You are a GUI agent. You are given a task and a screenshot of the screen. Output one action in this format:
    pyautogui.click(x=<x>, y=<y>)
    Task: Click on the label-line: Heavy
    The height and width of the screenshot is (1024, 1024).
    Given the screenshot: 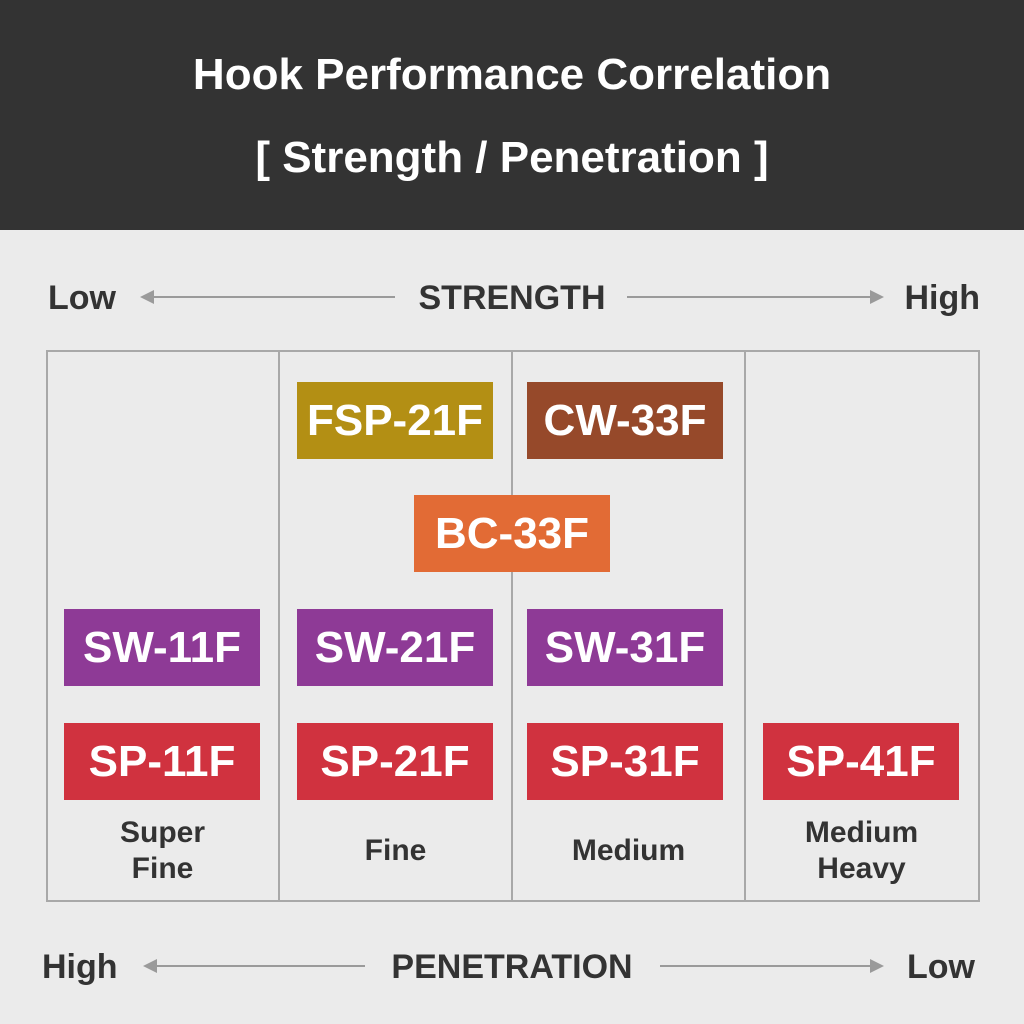 What is the action you would take?
    pyautogui.click(x=861, y=868)
    